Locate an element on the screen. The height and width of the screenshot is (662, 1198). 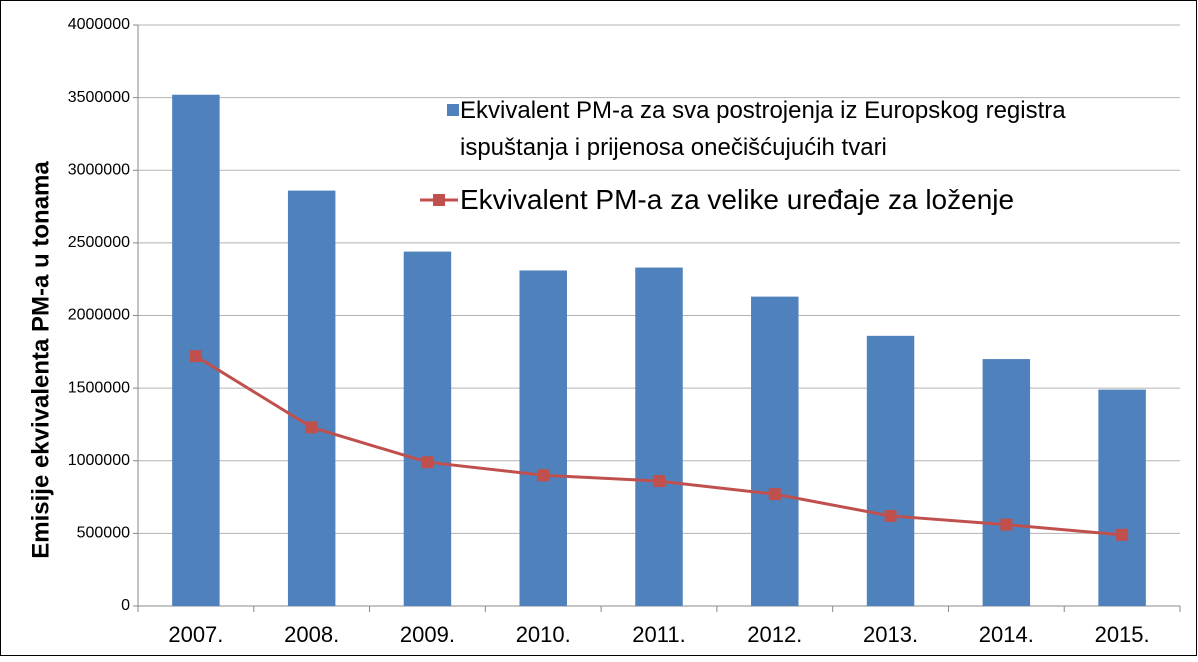
y-tick-label: 2000000 is located at coordinates (99, 315).